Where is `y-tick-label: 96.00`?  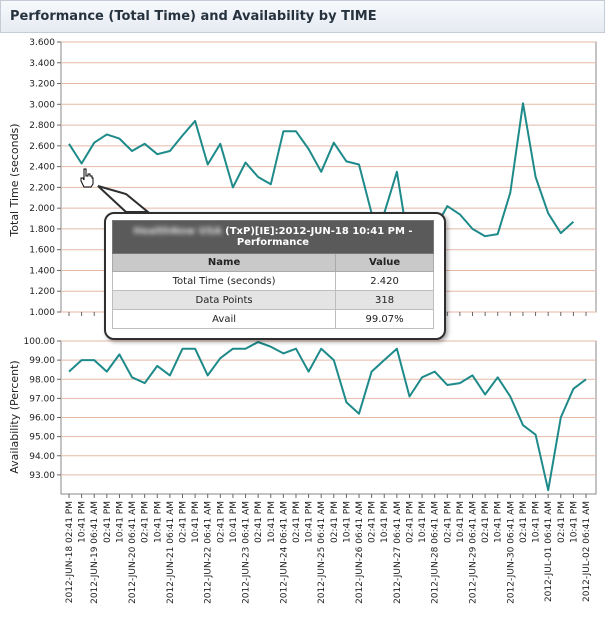
y-tick-label: 96.00 is located at coordinates (42, 419).